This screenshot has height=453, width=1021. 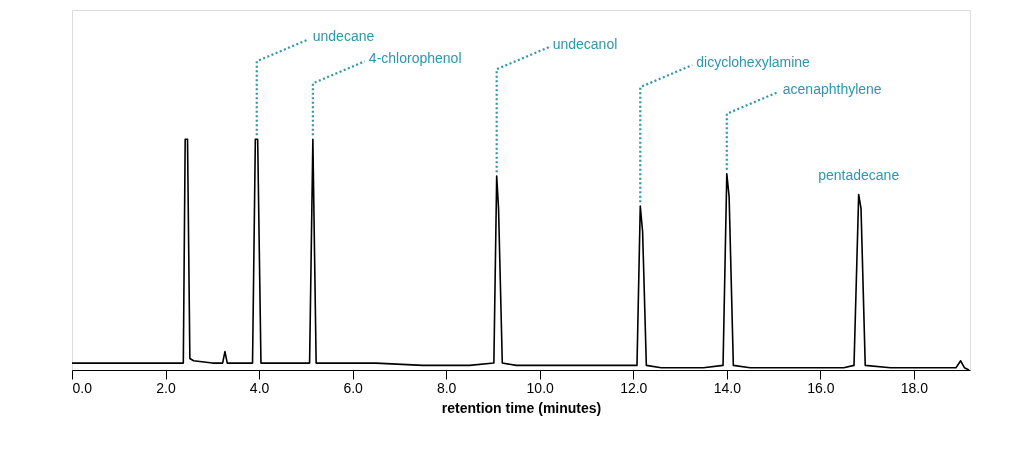 What do you see at coordinates (446, 387) in the screenshot?
I see `x-tick-label: 8.0` at bounding box center [446, 387].